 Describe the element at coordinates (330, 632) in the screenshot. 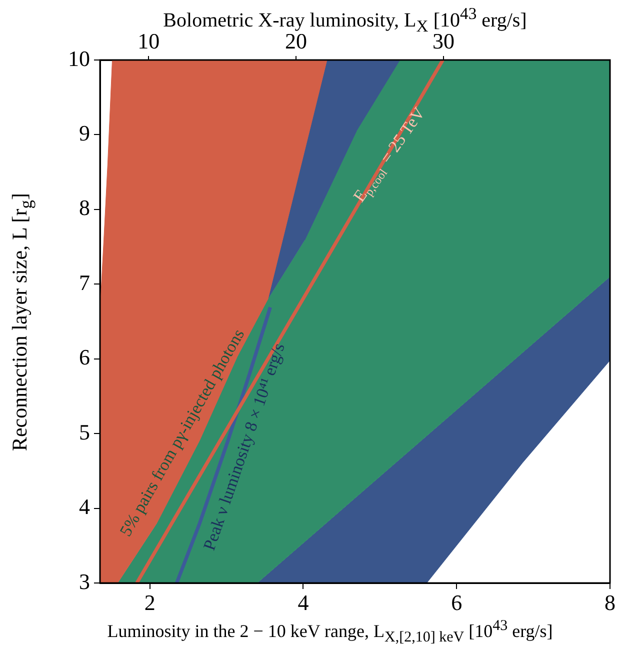

I see `x-axis-title: Luminosity in the 2 − 10 keV range, L$_{X,[2,10] keV}$ [10$^{43}$ erg/s]` at that location.